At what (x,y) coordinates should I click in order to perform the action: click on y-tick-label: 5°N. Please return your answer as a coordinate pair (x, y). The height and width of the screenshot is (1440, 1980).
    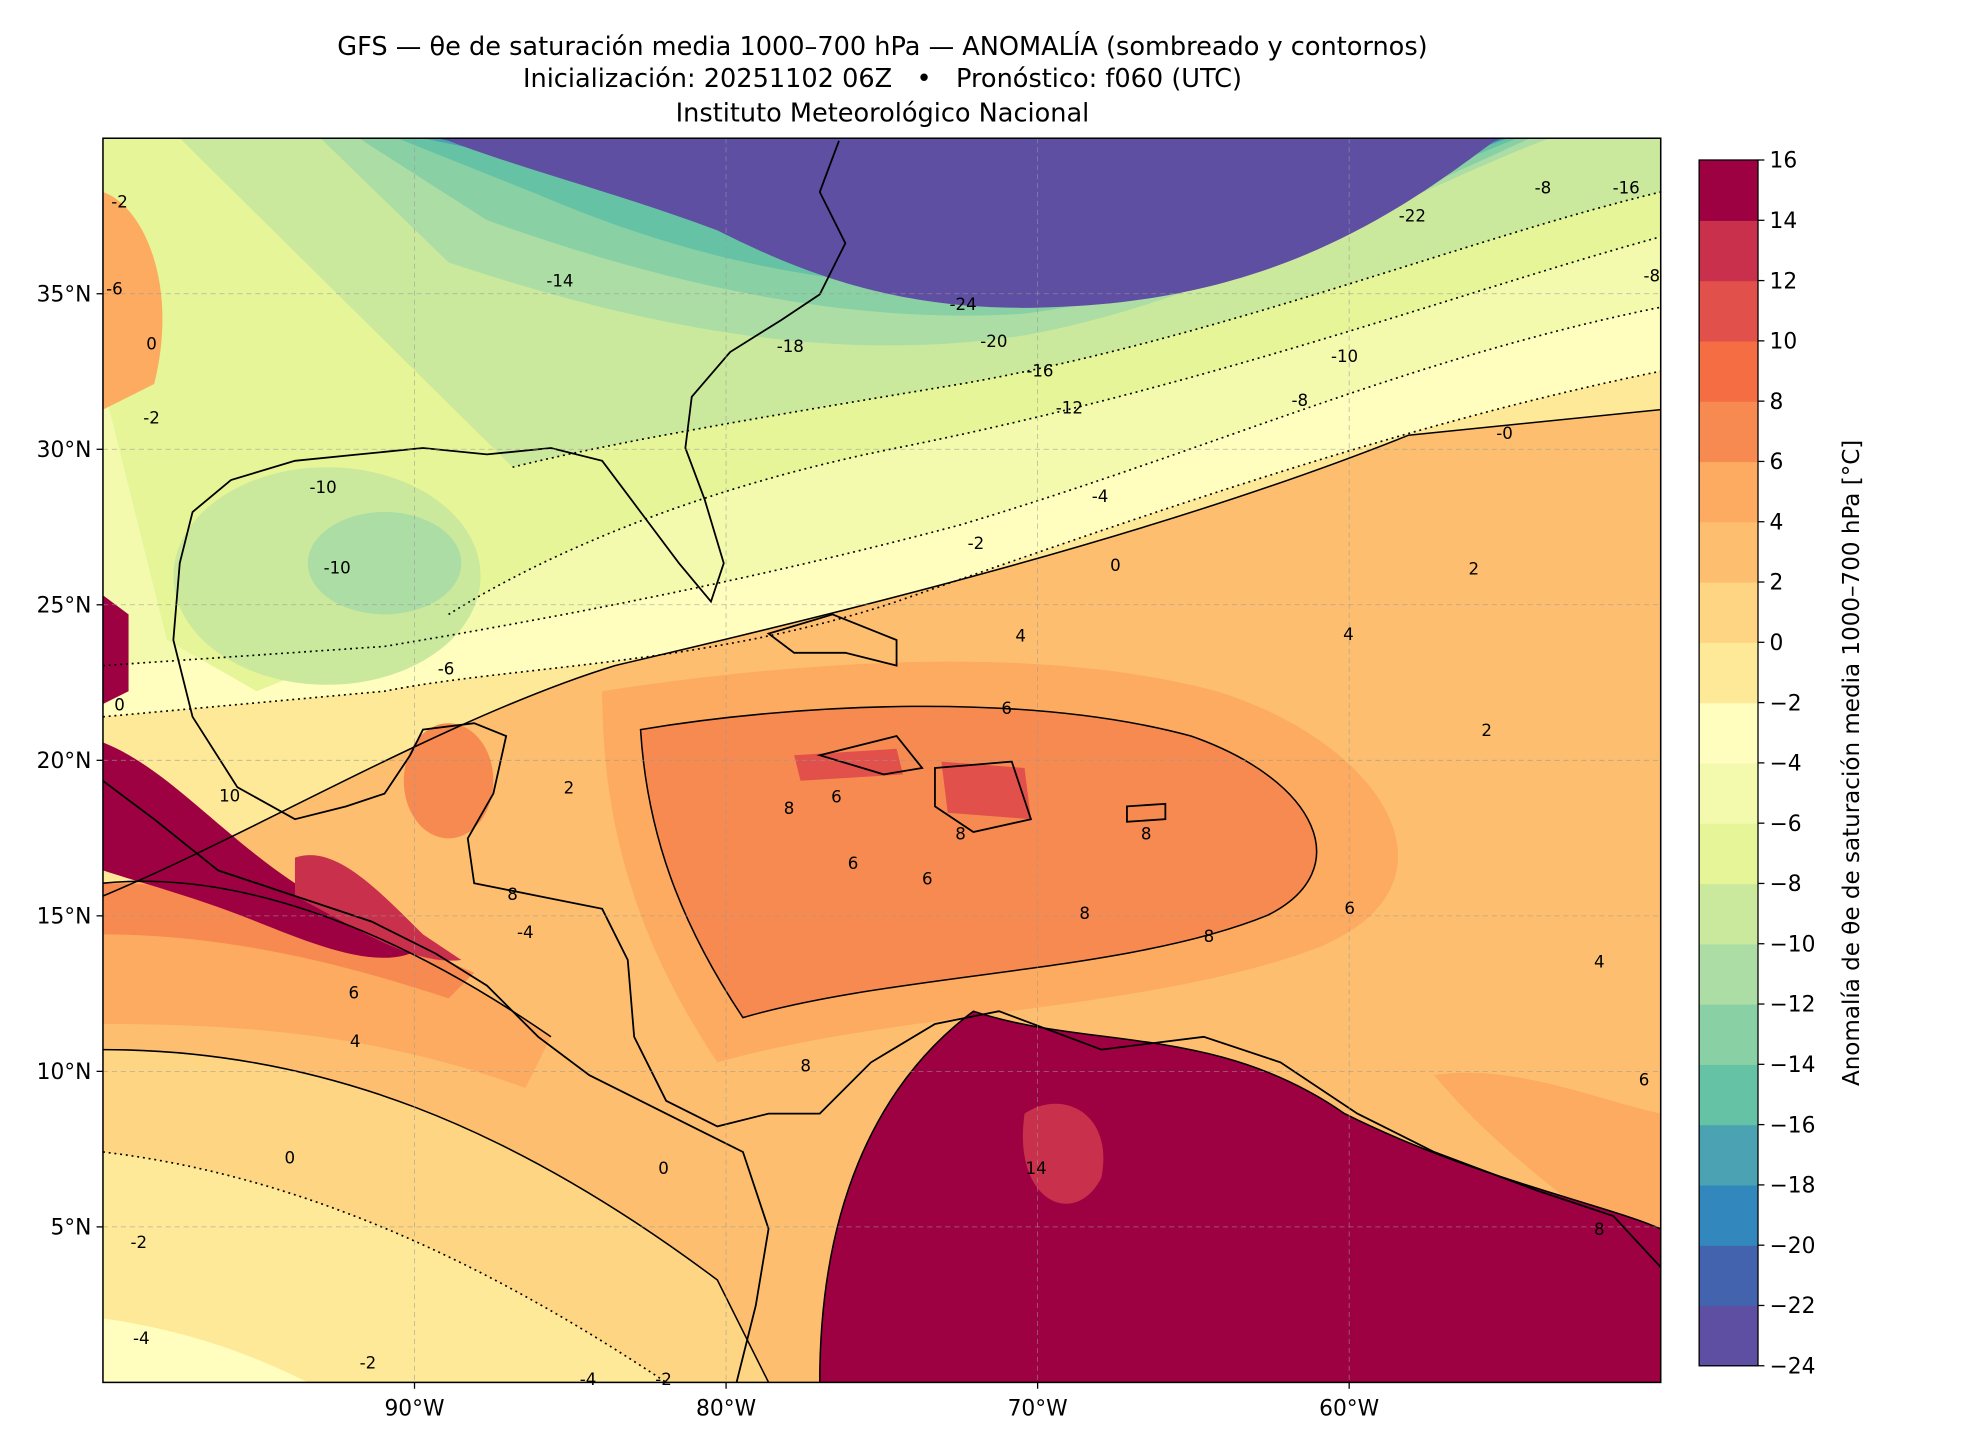
    Looking at the image, I should click on (70, 1228).